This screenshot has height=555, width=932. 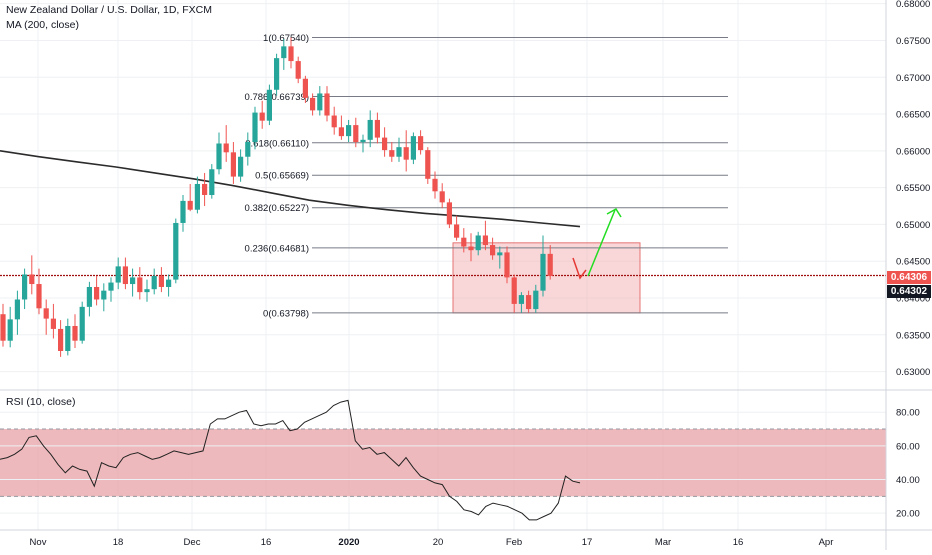 I want to click on price-axis-tick-label: 0.65500, so click(x=913, y=188).